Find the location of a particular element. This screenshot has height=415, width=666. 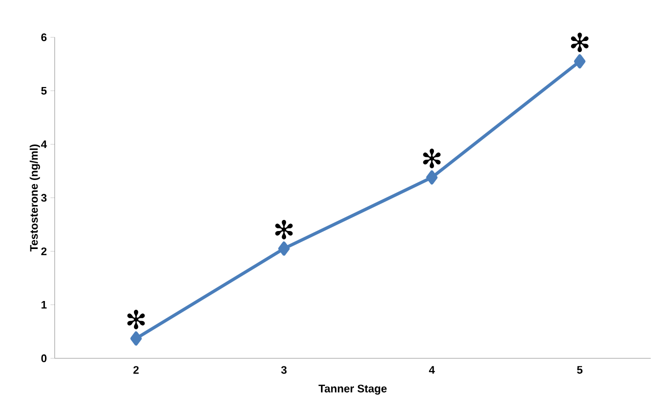

x-tick-label: 5 is located at coordinates (579, 370).